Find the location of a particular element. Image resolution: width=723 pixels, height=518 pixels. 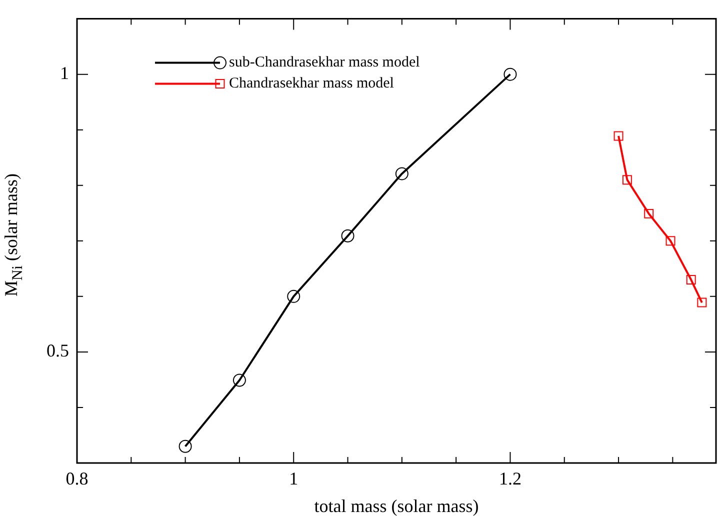

x-tick-label: 1.2 is located at coordinates (510, 478).